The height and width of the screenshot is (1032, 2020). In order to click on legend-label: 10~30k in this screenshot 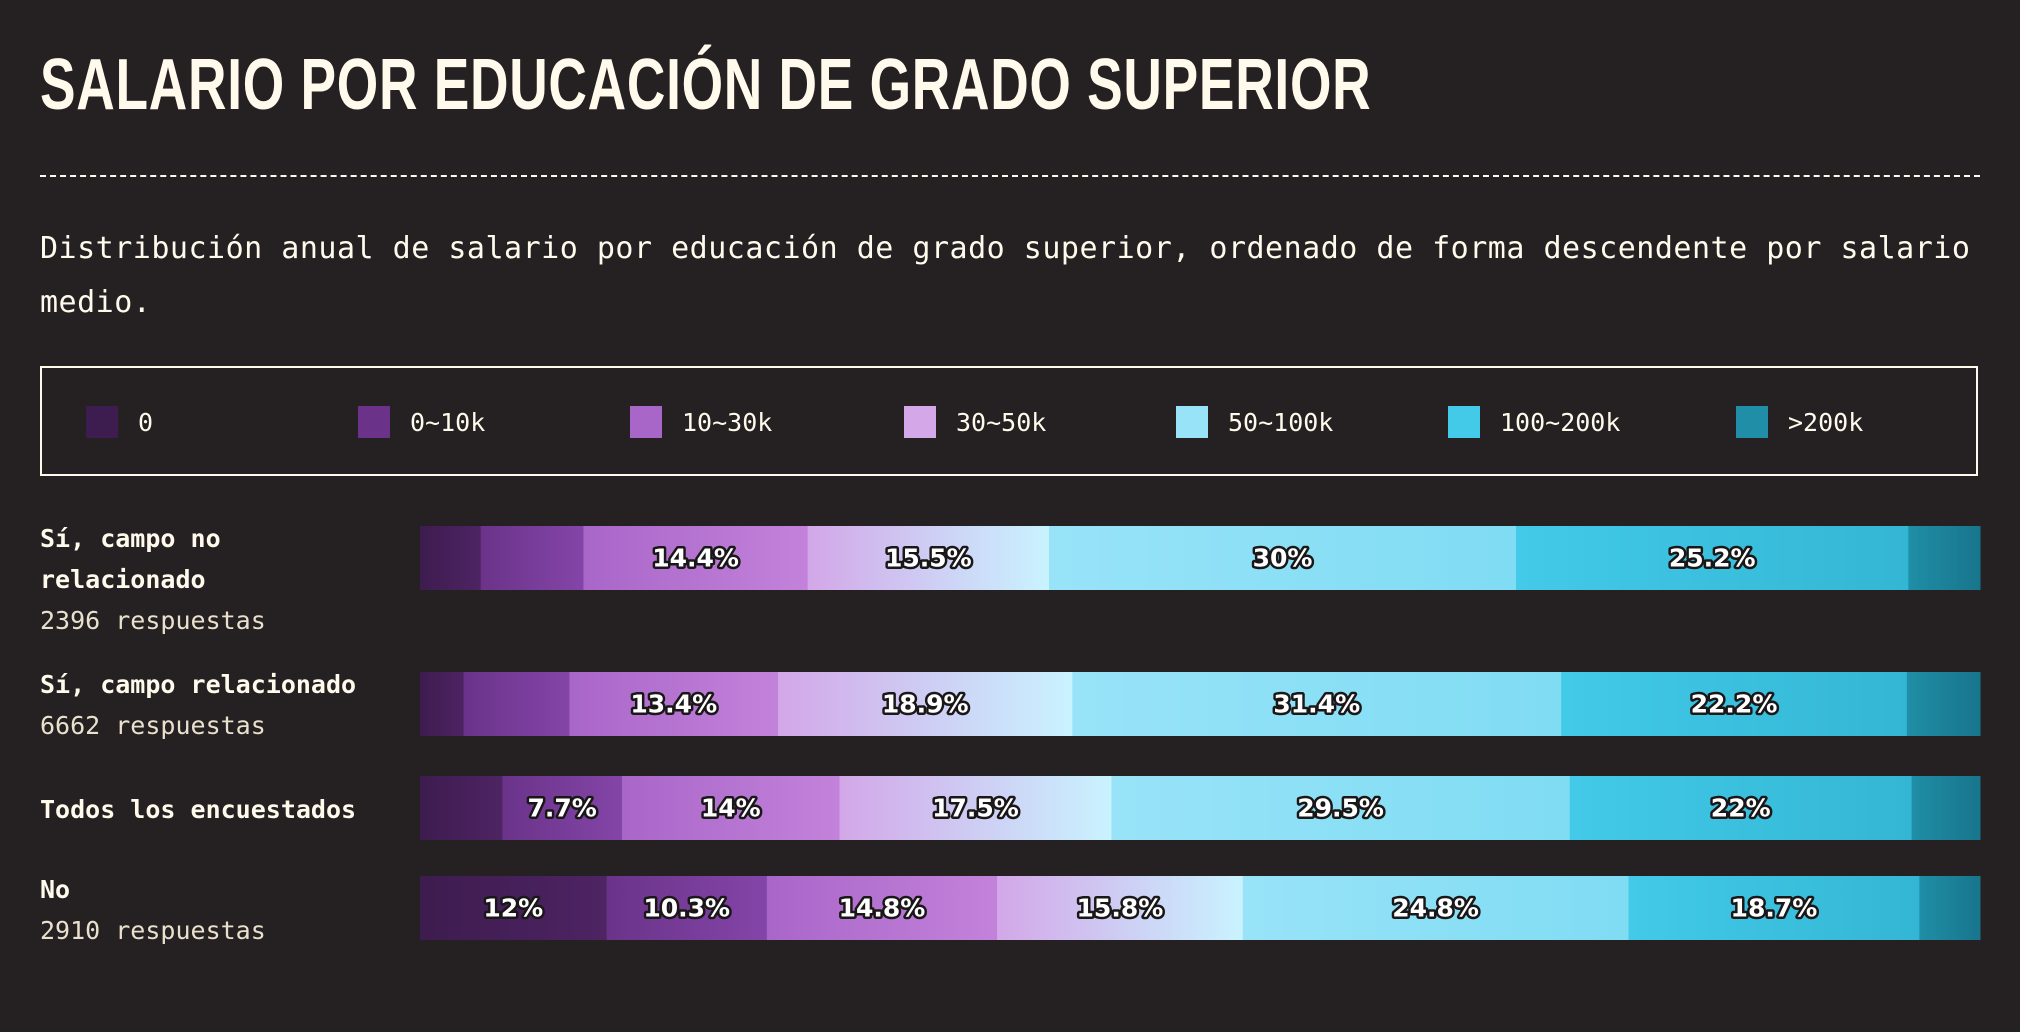, I will do `click(727, 422)`.